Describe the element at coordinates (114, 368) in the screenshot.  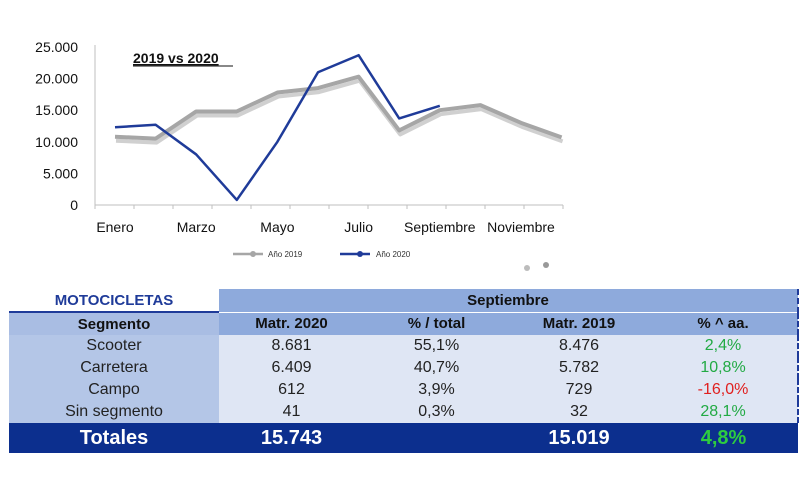
I see `segment-name: Carretera` at that location.